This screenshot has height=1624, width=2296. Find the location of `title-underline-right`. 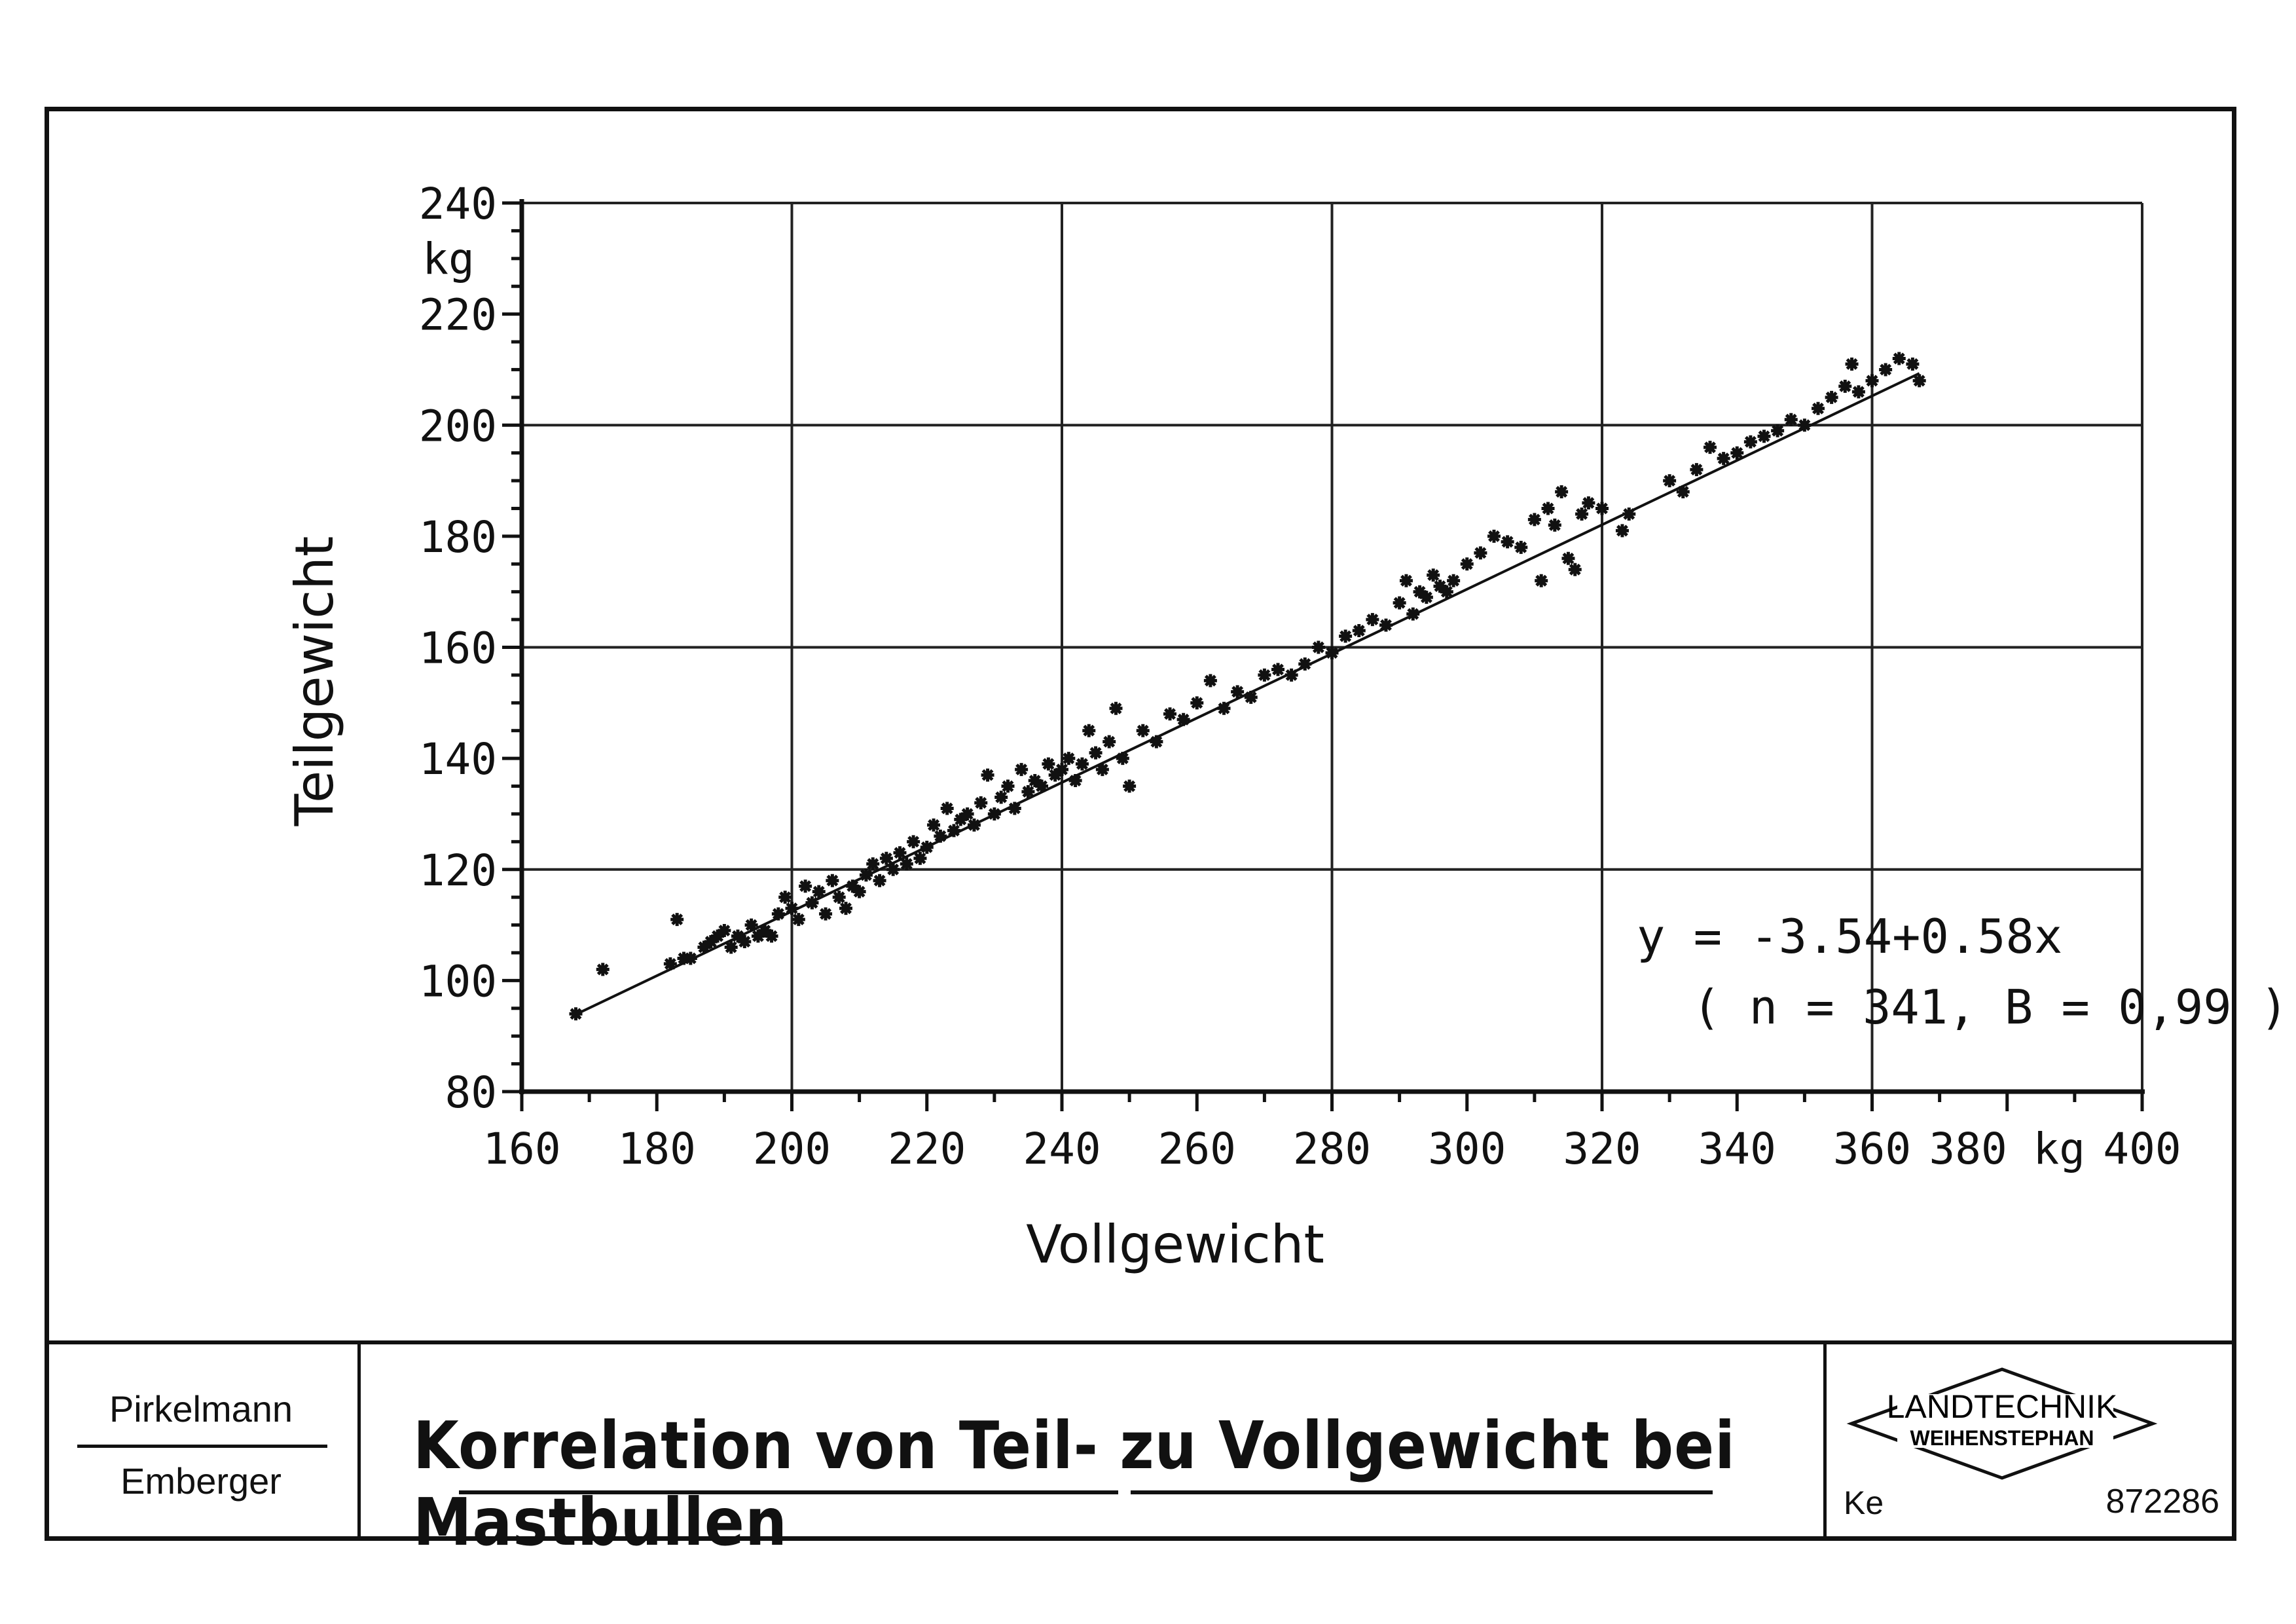

title-underline-right is located at coordinates (1422, 1492).